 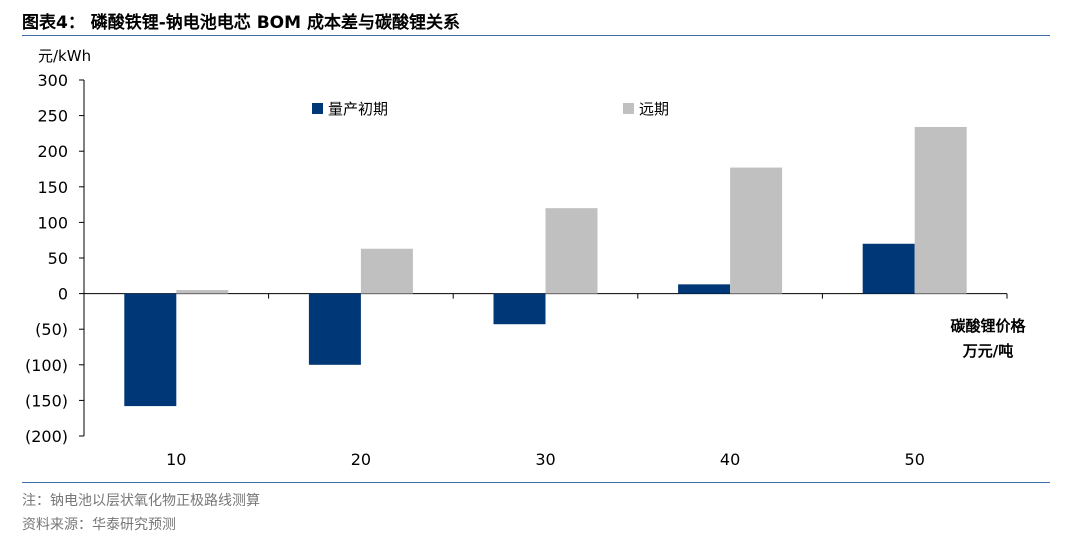 I want to click on y-axis: 300 250 200 150 100 50 0 (50) (100) (150) (200), so click(x=55, y=258).